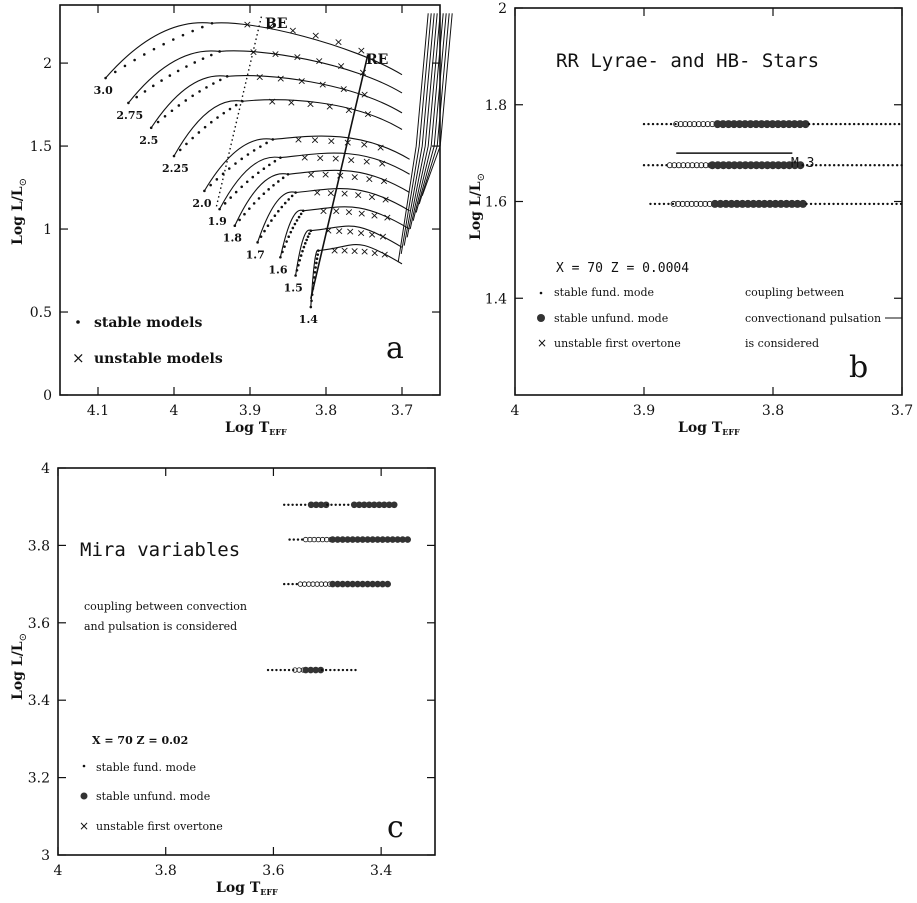 This screenshot has height=903, width=917. I want to click on xlabel-main: Log T, so click(247, 428).